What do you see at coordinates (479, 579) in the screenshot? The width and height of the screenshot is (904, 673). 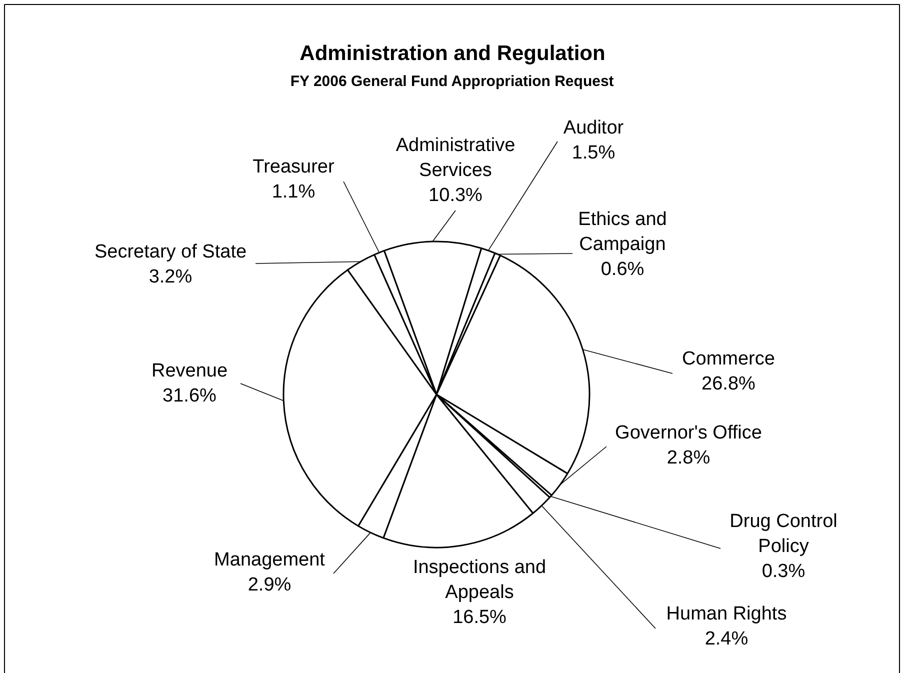 I see `slice-label: Inspections and Appeals` at bounding box center [479, 579].